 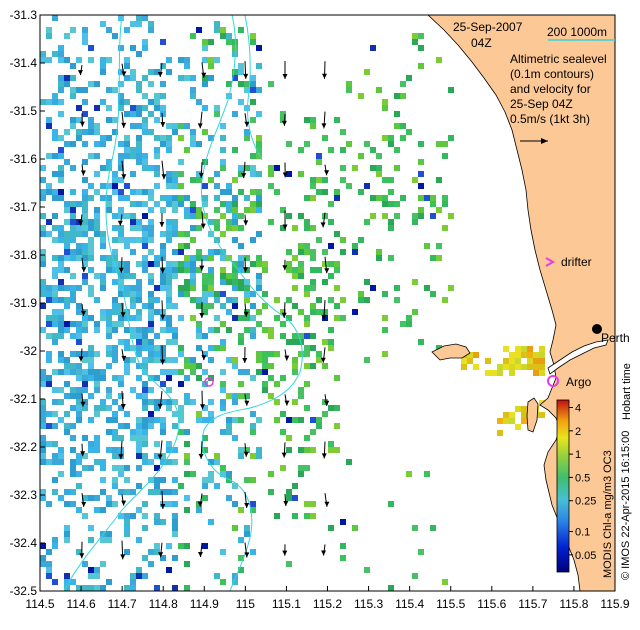 I want to click on x-tick-label: 115.7, so click(x=532, y=604).